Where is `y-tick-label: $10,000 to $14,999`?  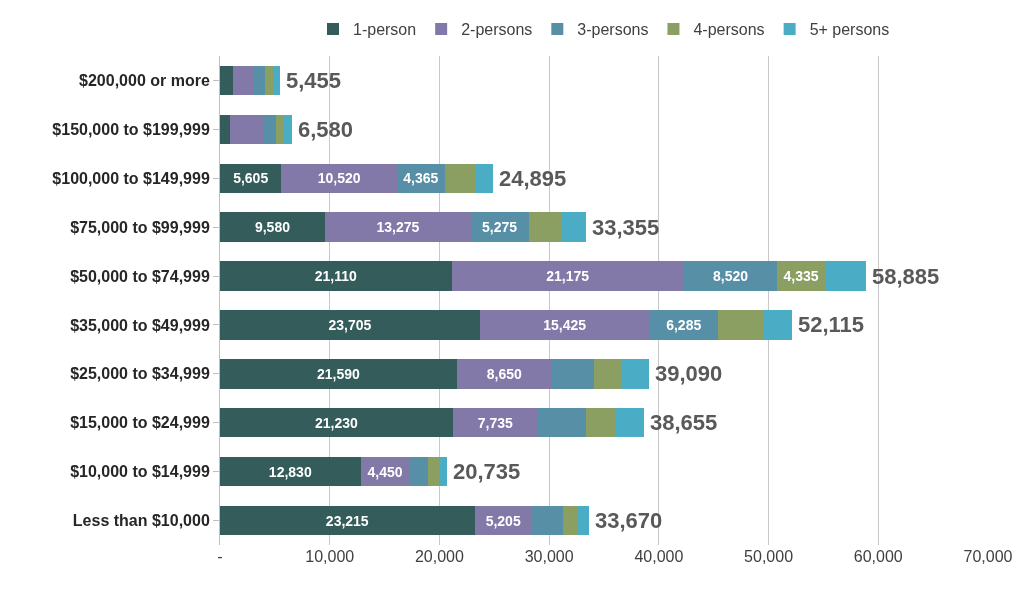
y-tick-label: $10,000 to $14,999 is located at coordinates (140, 472).